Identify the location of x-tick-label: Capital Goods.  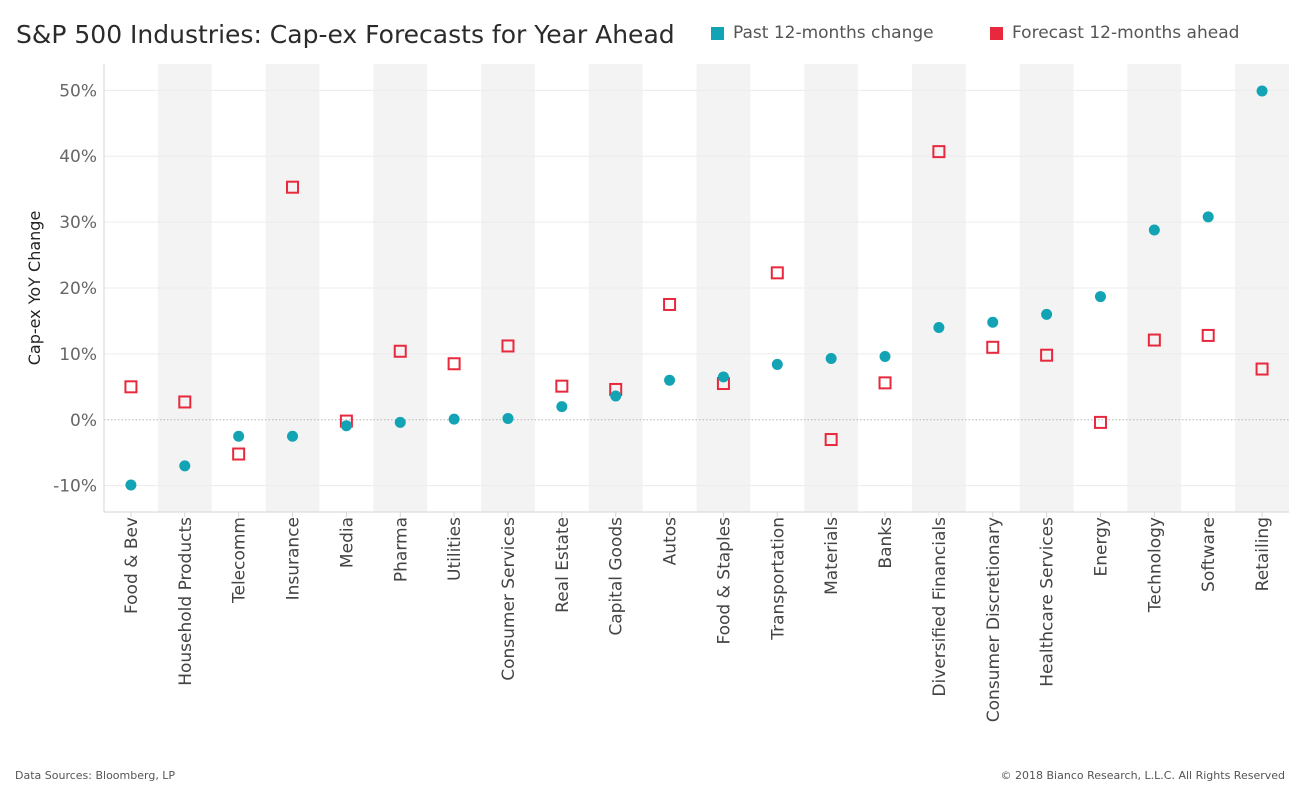
(617, 576).